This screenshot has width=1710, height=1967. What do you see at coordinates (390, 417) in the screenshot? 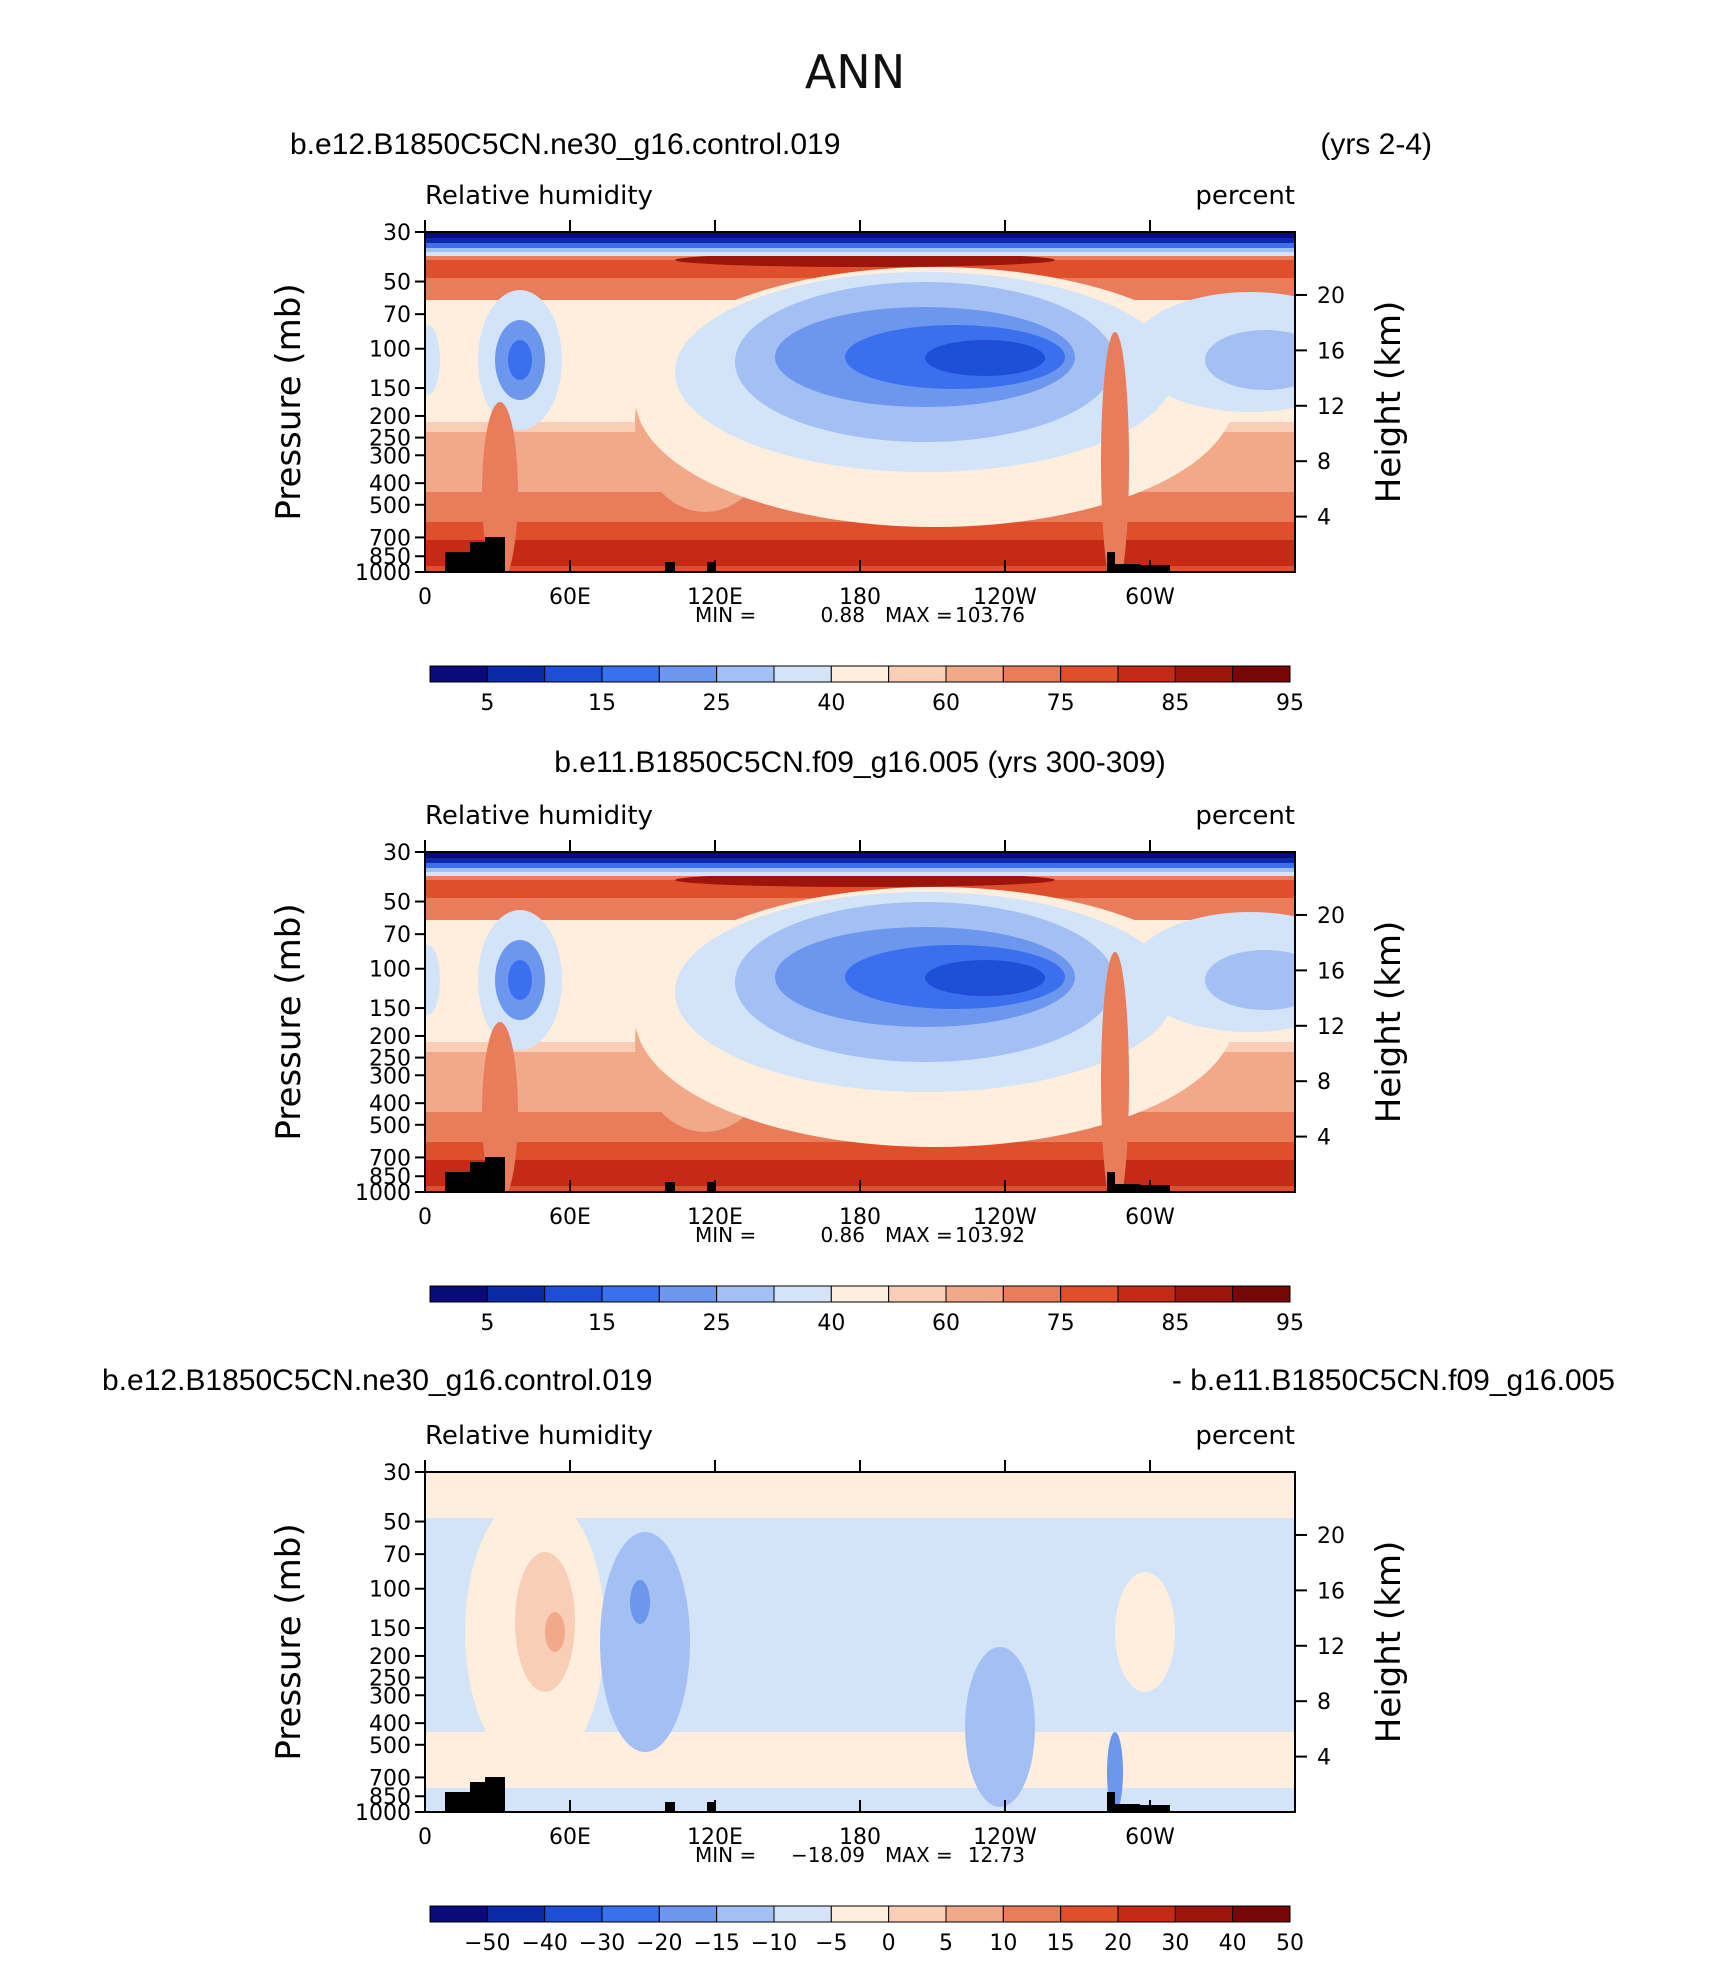
I see `pressure-label-200: 200` at bounding box center [390, 417].